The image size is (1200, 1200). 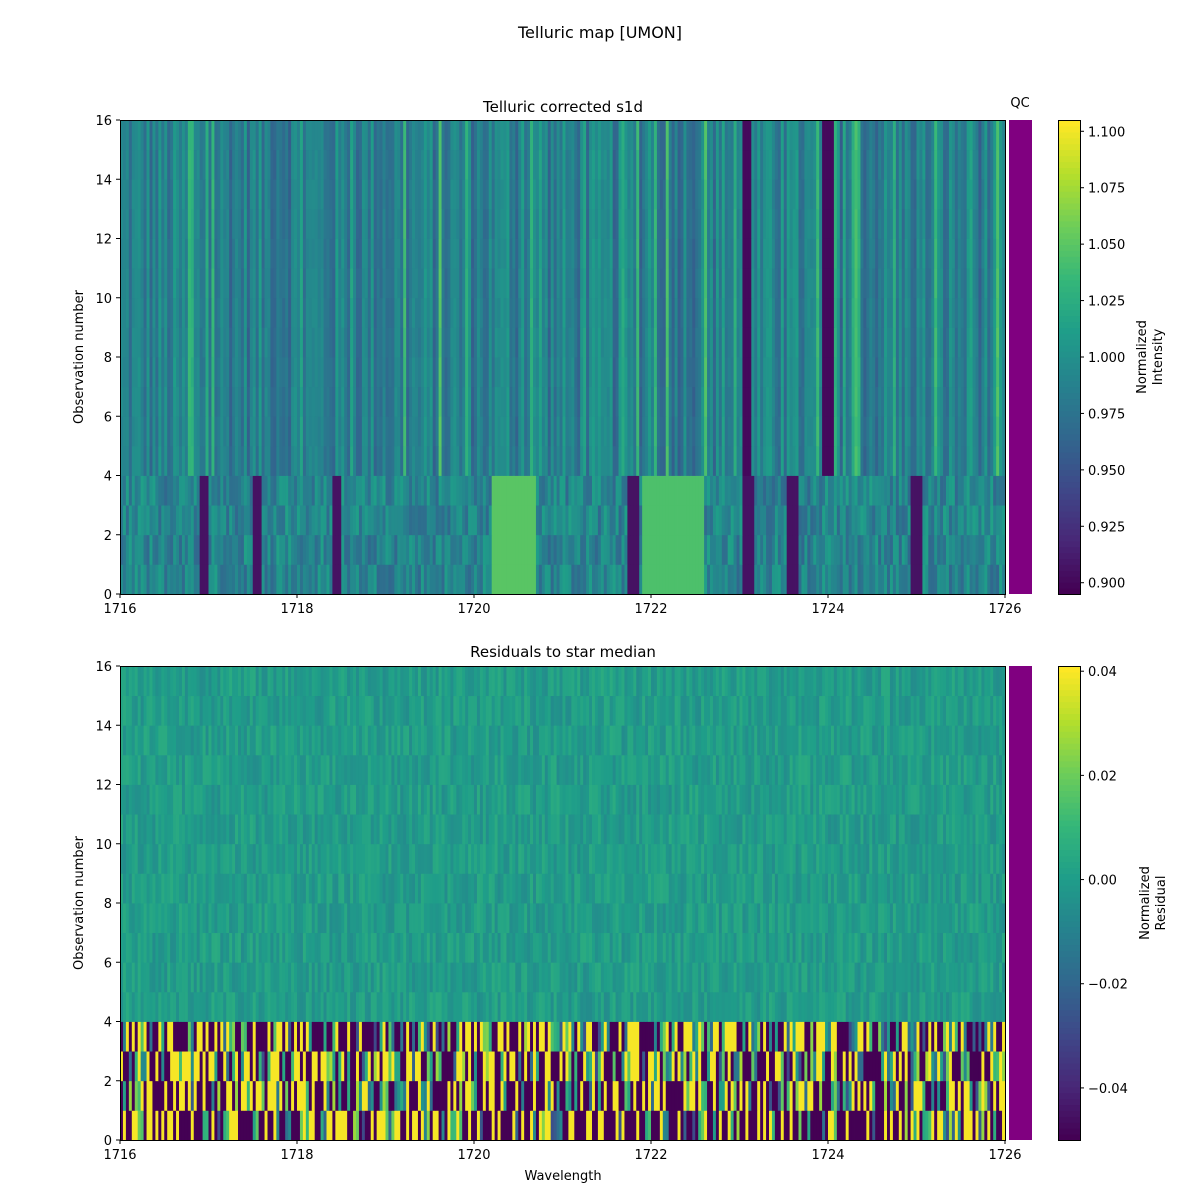 What do you see at coordinates (1069, 550) in the screenshot?
I see `colorbar-segment` at bounding box center [1069, 550].